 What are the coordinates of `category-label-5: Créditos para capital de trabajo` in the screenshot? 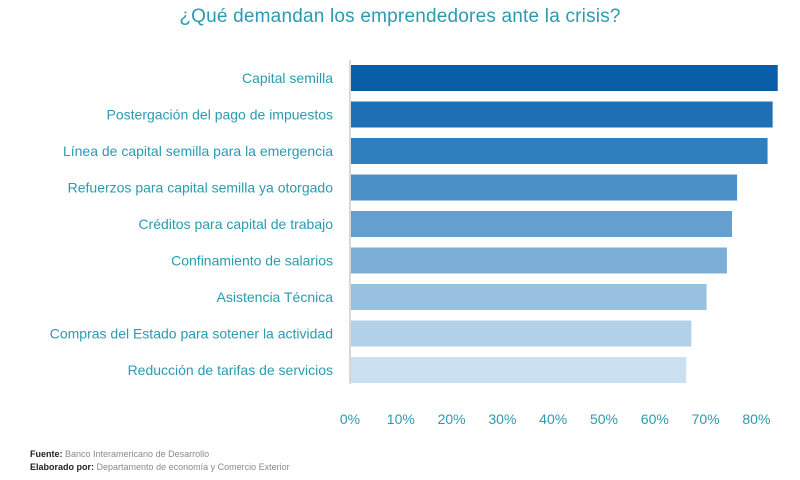 It's located at (235, 224).